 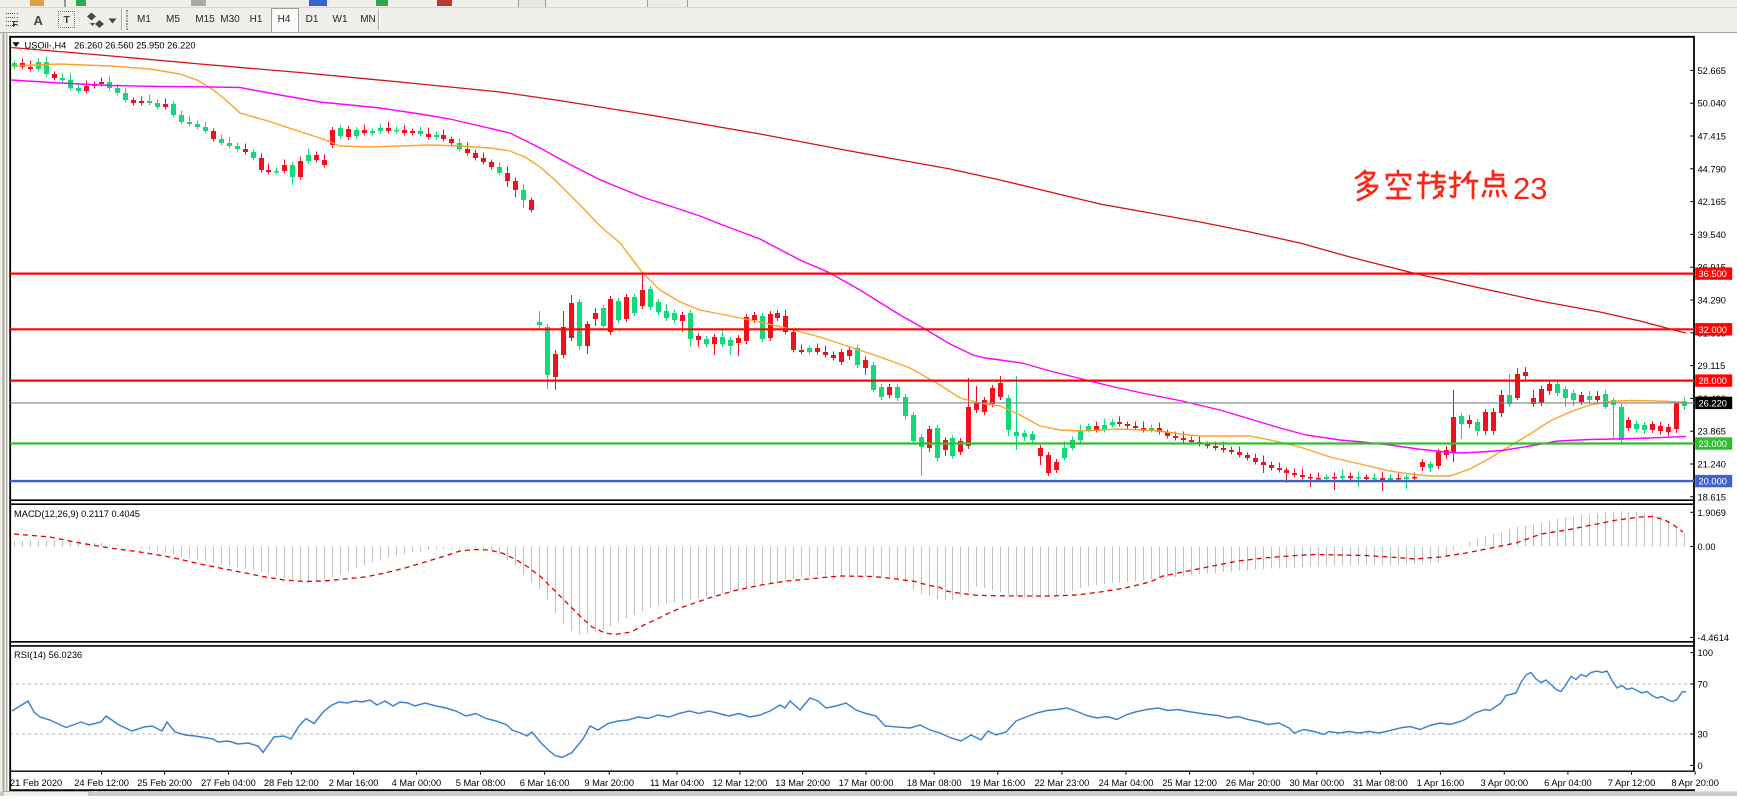 I want to click on svg-text: 25 Feb 20:00, so click(x=164, y=783).